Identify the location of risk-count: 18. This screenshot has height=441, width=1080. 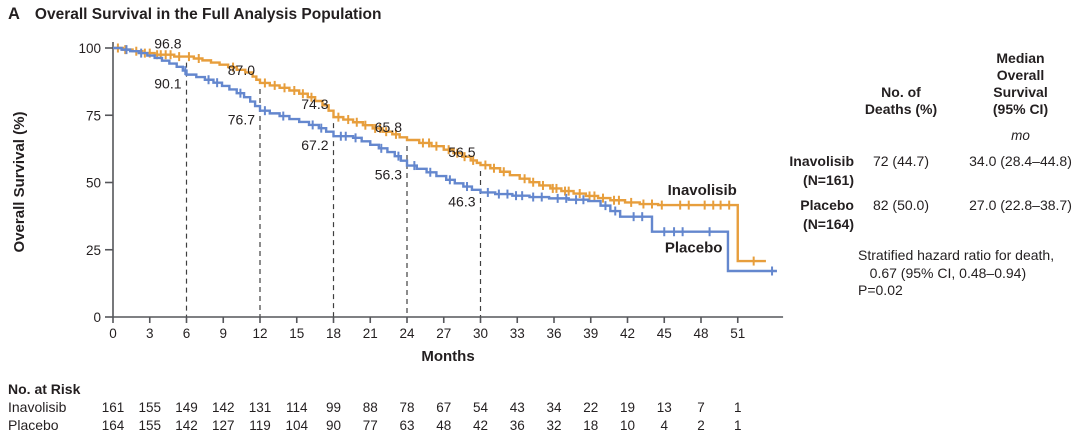
(590, 425).